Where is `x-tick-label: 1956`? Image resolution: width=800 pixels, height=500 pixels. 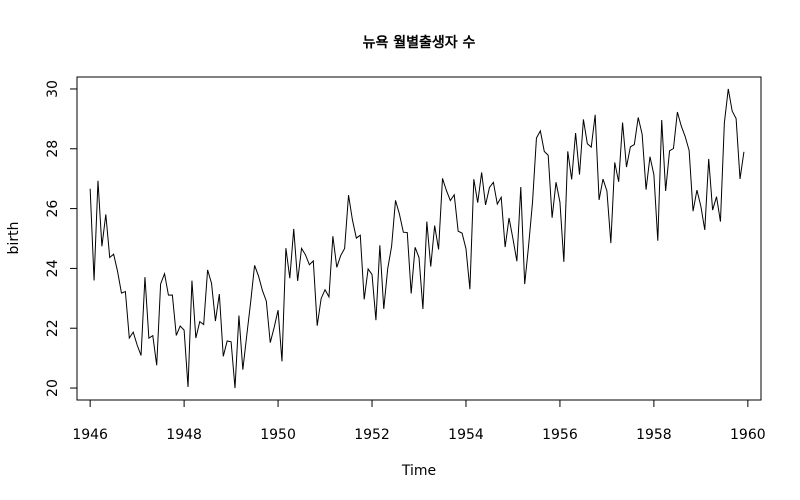 x-tick-label: 1956 is located at coordinates (560, 435).